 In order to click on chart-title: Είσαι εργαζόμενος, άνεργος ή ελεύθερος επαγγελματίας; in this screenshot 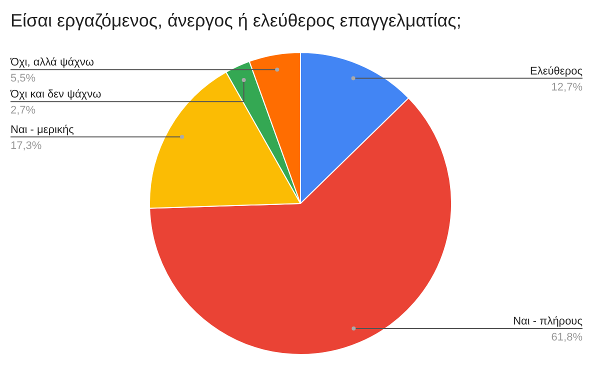, I will do `click(236, 20)`.